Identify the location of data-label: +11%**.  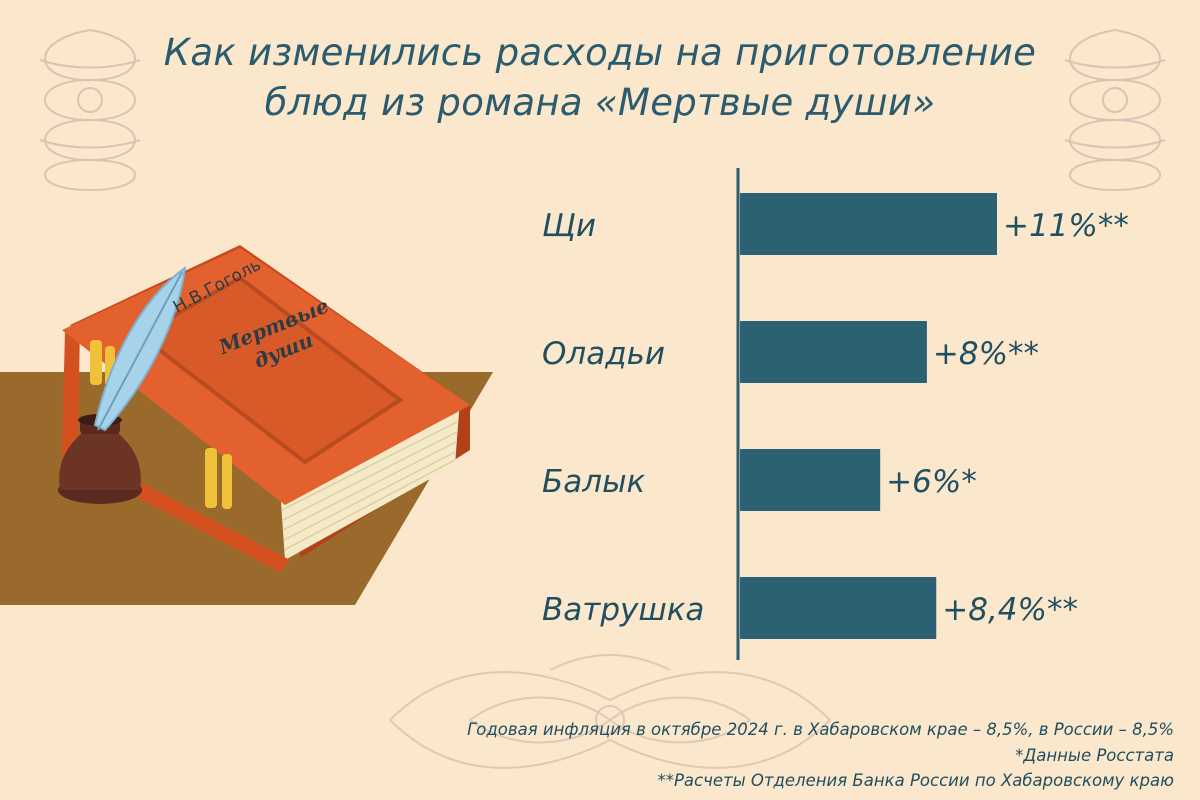
(1066, 226).